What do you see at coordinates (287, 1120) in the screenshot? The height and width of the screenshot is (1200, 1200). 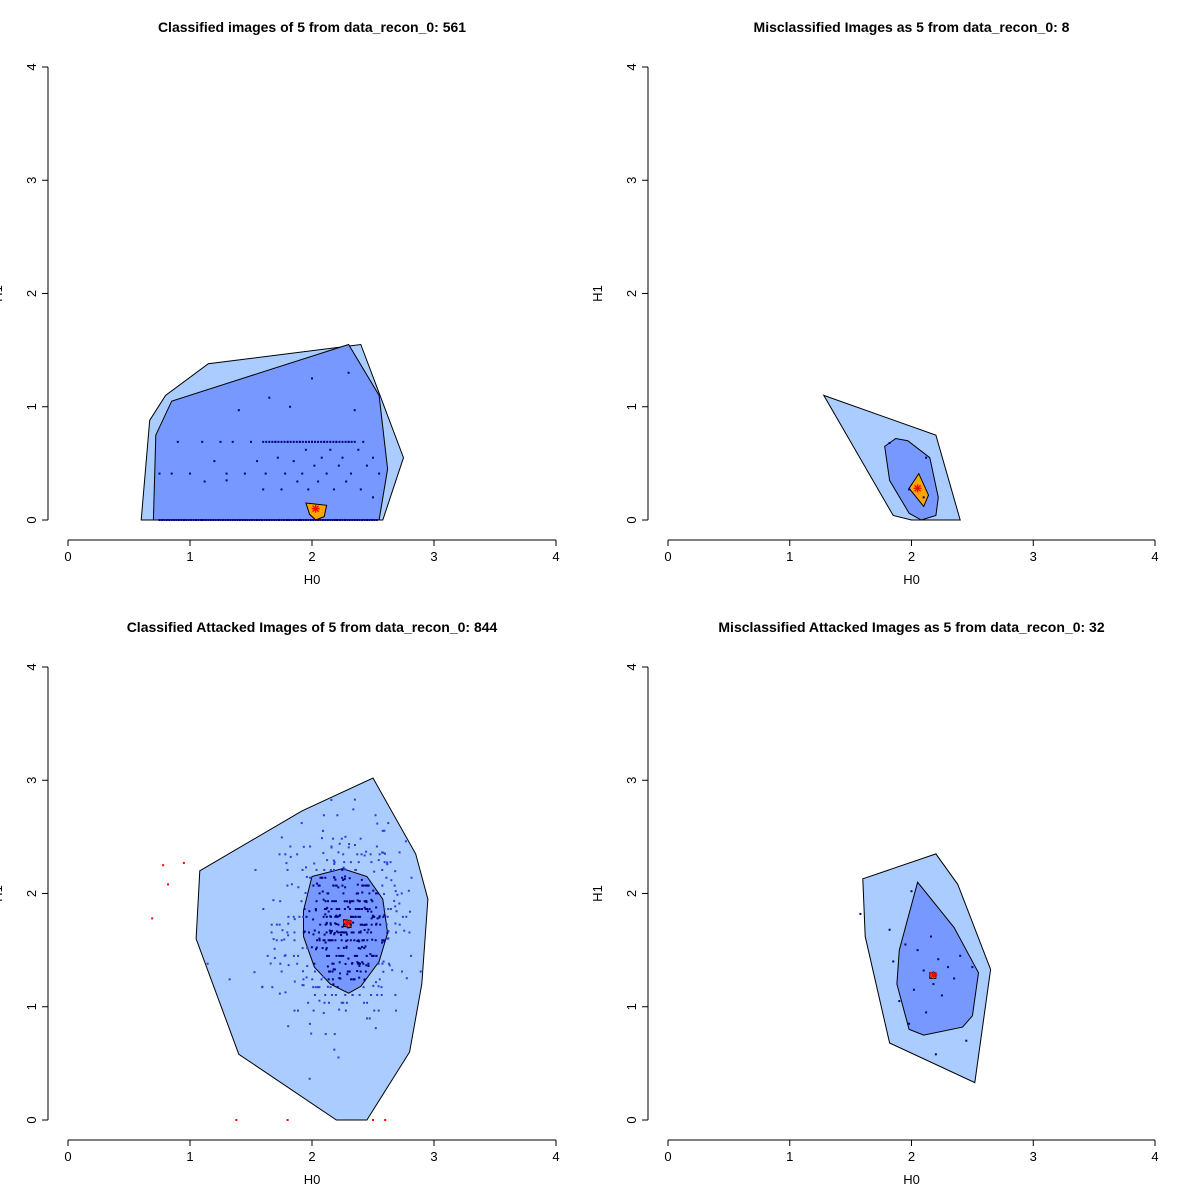 I see `outlier-point` at bounding box center [287, 1120].